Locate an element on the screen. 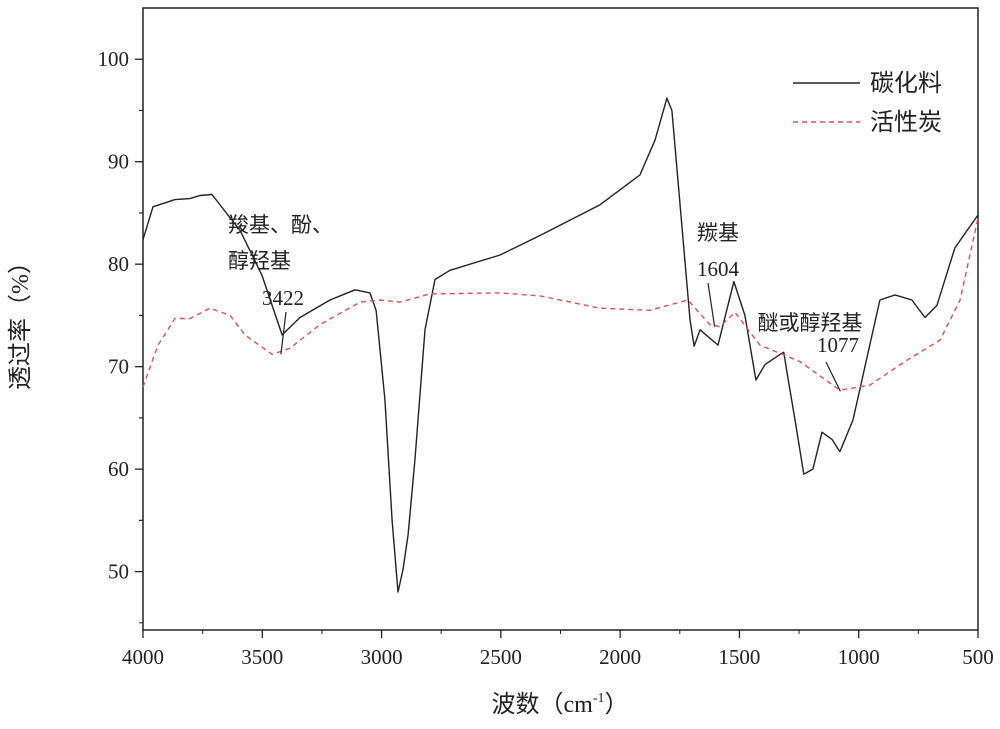 This screenshot has height=729, width=1000. x-tick-label: 3000 is located at coordinates (382, 657).